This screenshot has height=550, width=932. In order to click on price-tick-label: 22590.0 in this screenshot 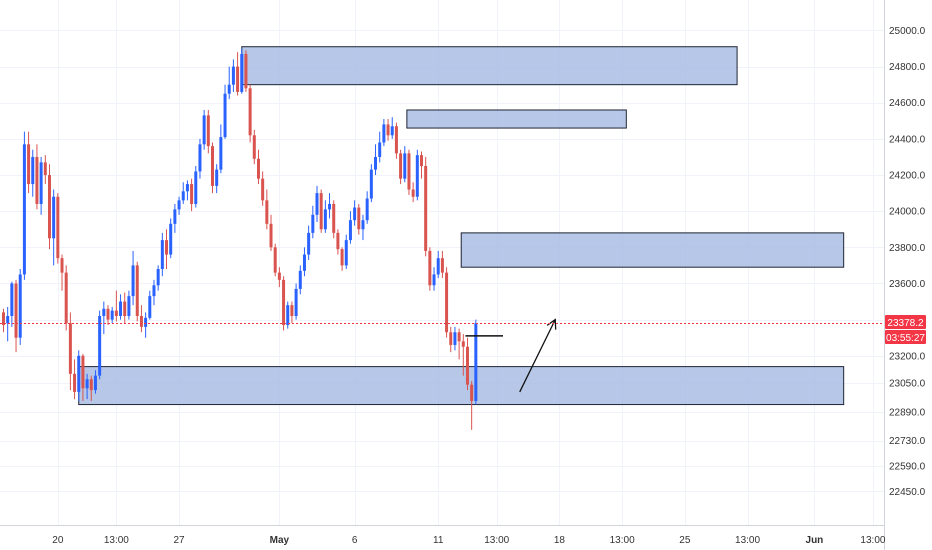, I will do `click(907, 467)`.